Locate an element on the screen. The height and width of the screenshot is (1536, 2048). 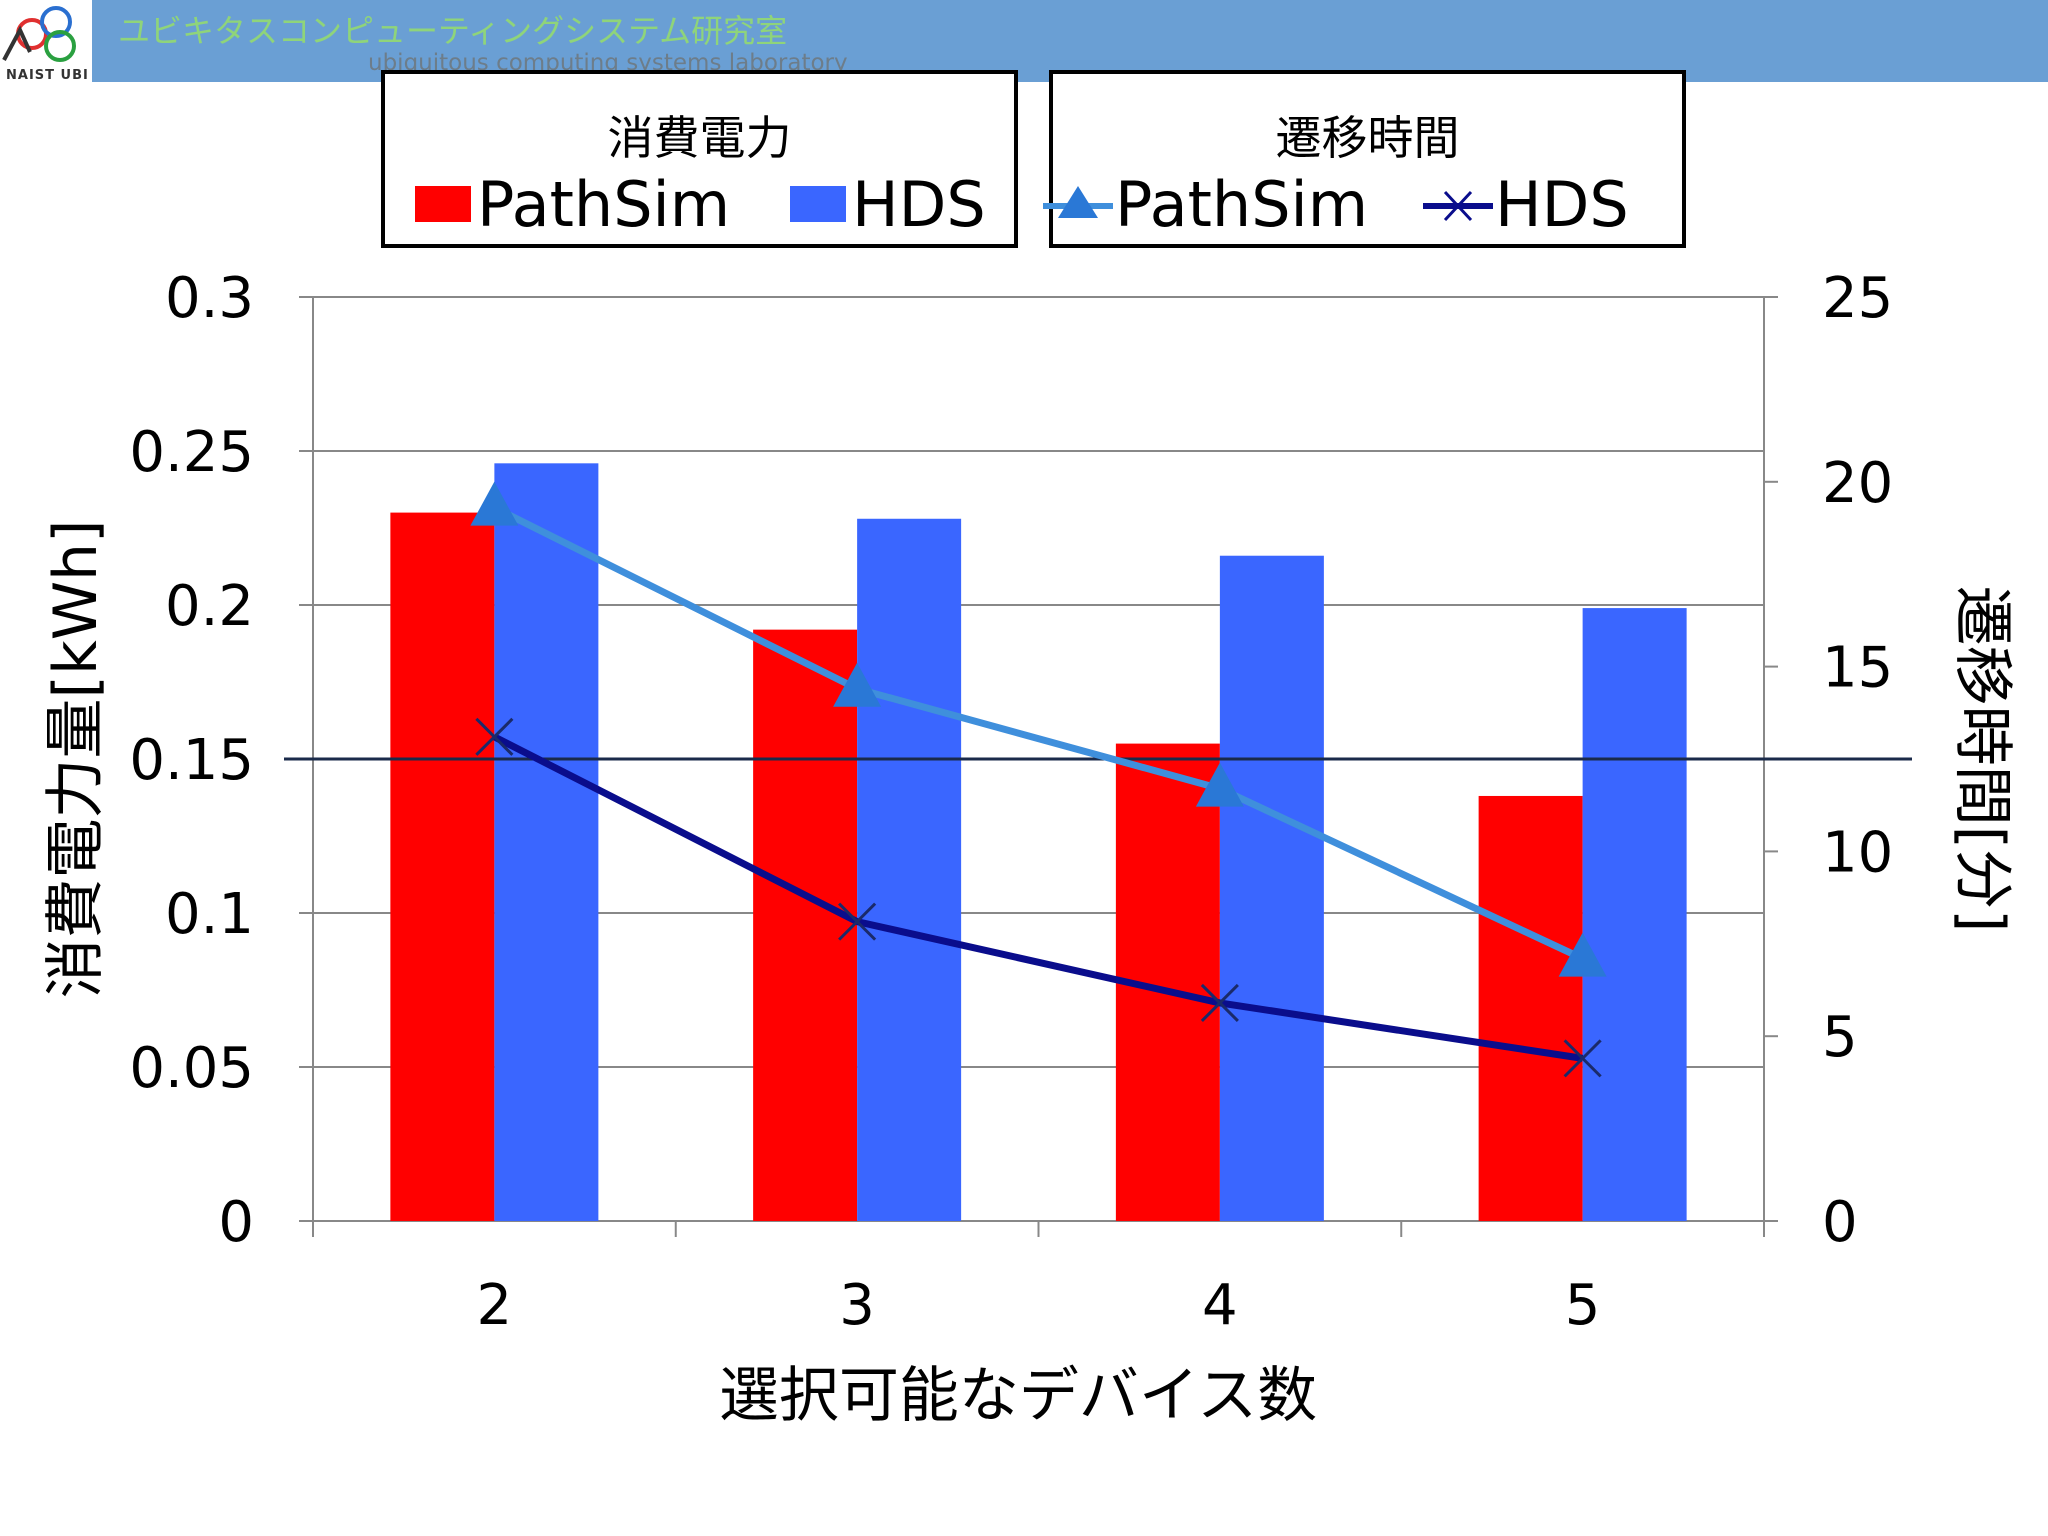
legend-time: 遷移時間 PathSim HDS is located at coordinates (1364, 159).